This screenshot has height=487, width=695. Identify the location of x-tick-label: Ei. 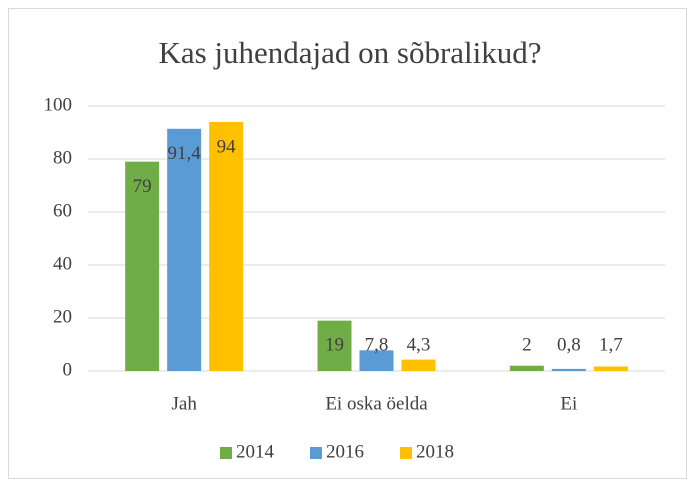
(568, 403).